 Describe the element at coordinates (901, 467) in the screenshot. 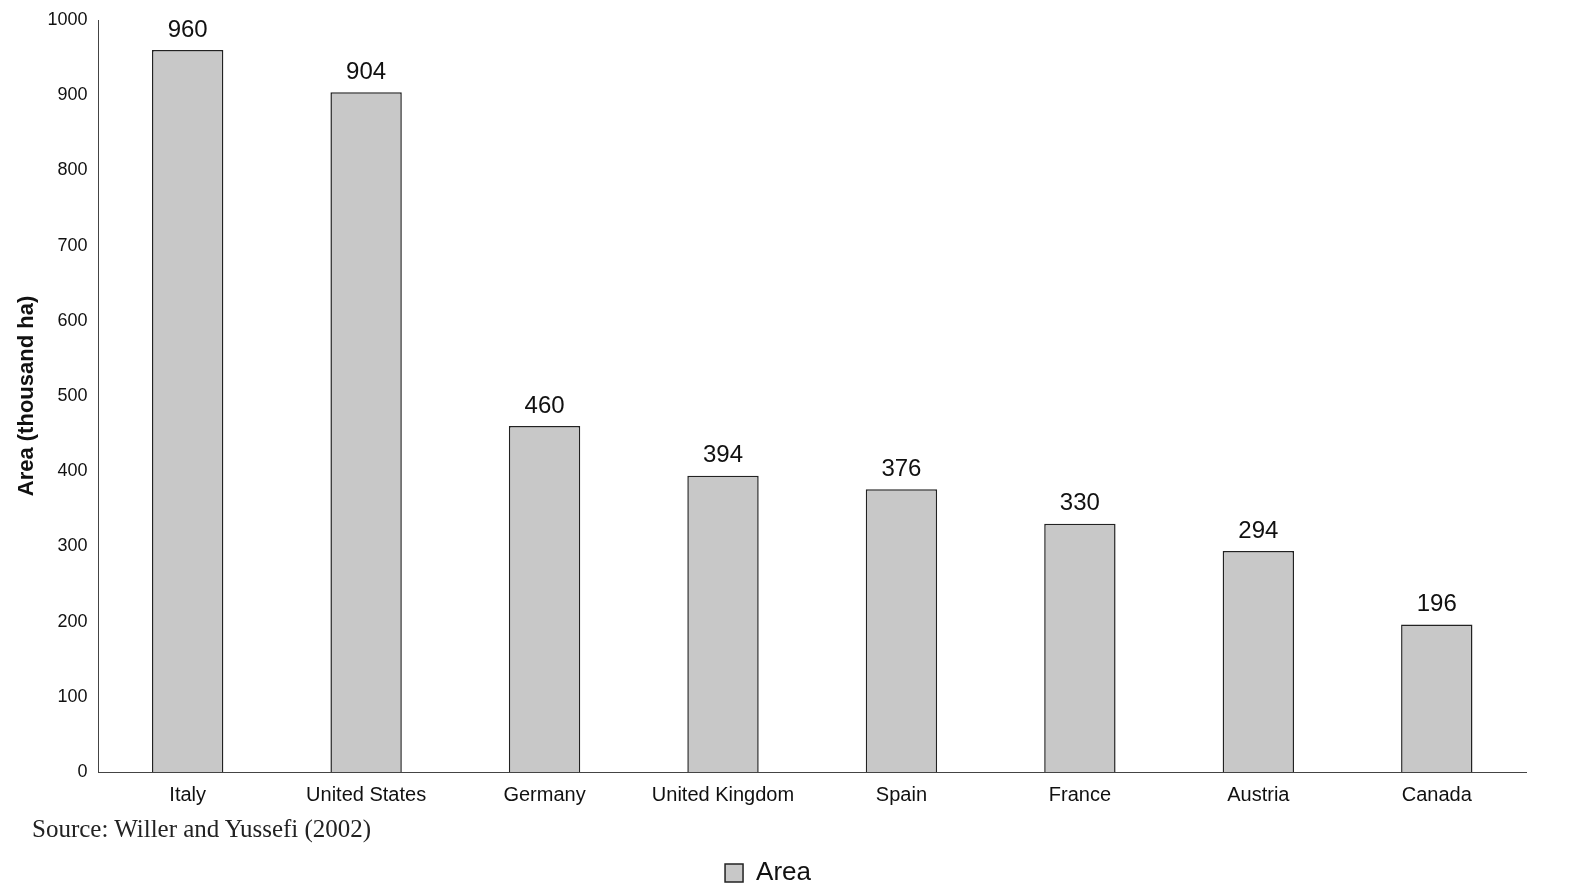

I see `data-label: 376` at that location.